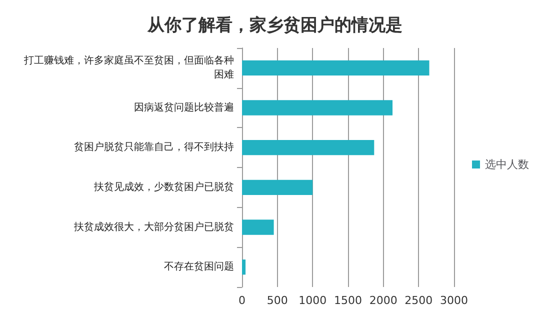  Describe the element at coordinates (199, 266) in the screenshot. I see `y-tick-label: 不存在贫困问题` at that location.